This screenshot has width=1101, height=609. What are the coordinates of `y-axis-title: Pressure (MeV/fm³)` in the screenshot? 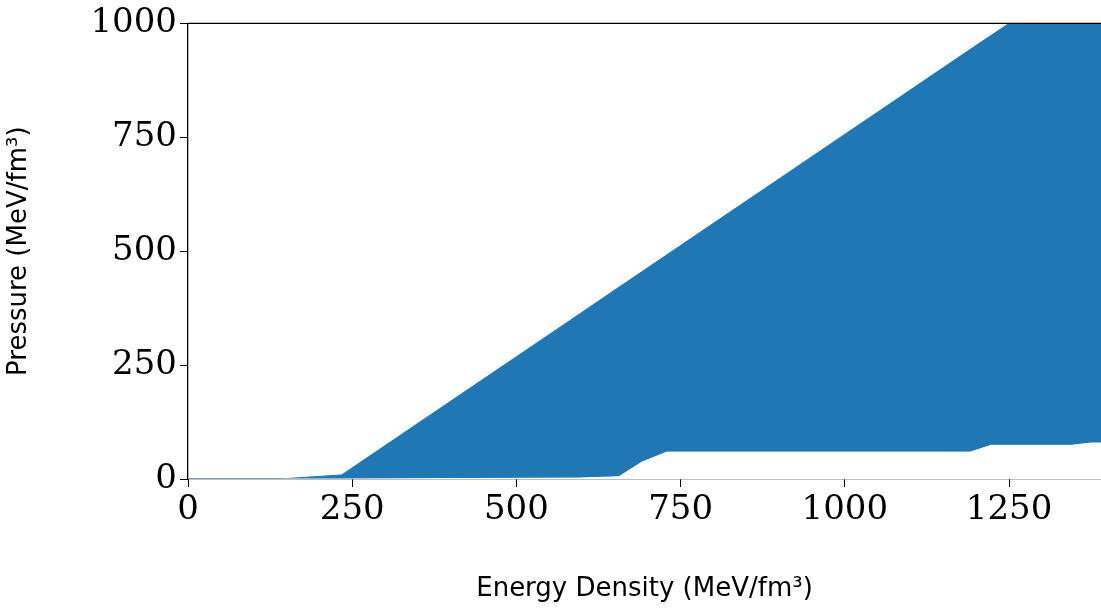 It's located at (17, 251).